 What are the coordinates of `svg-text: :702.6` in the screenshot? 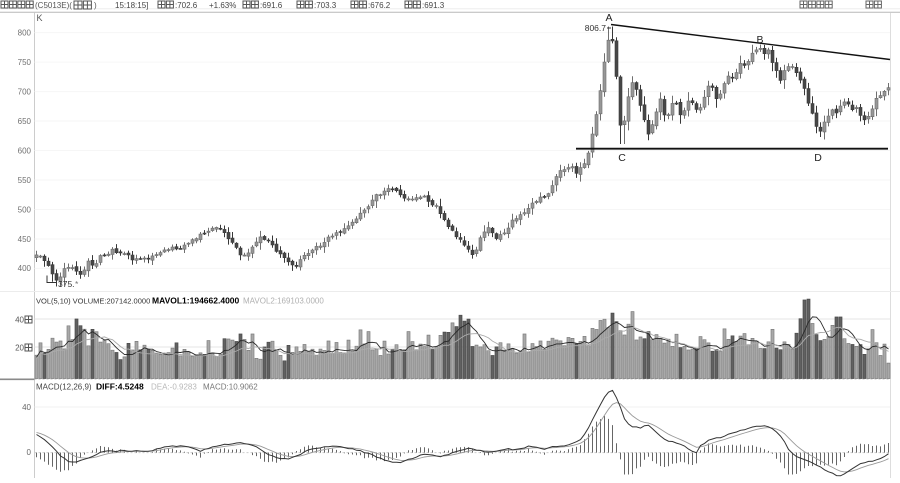 It's located at (186, 5).